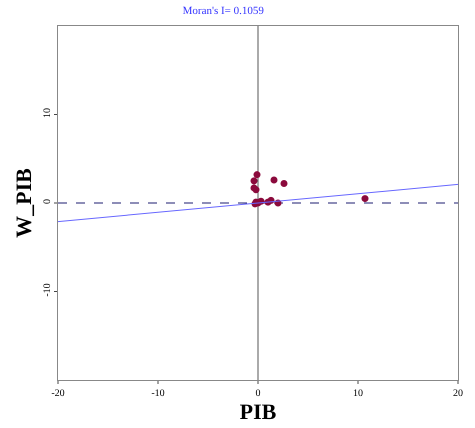 Image resolution: width=475 pixels, height=428 pixels. I want to click on y-tick-label: 10, so click(47, 113).